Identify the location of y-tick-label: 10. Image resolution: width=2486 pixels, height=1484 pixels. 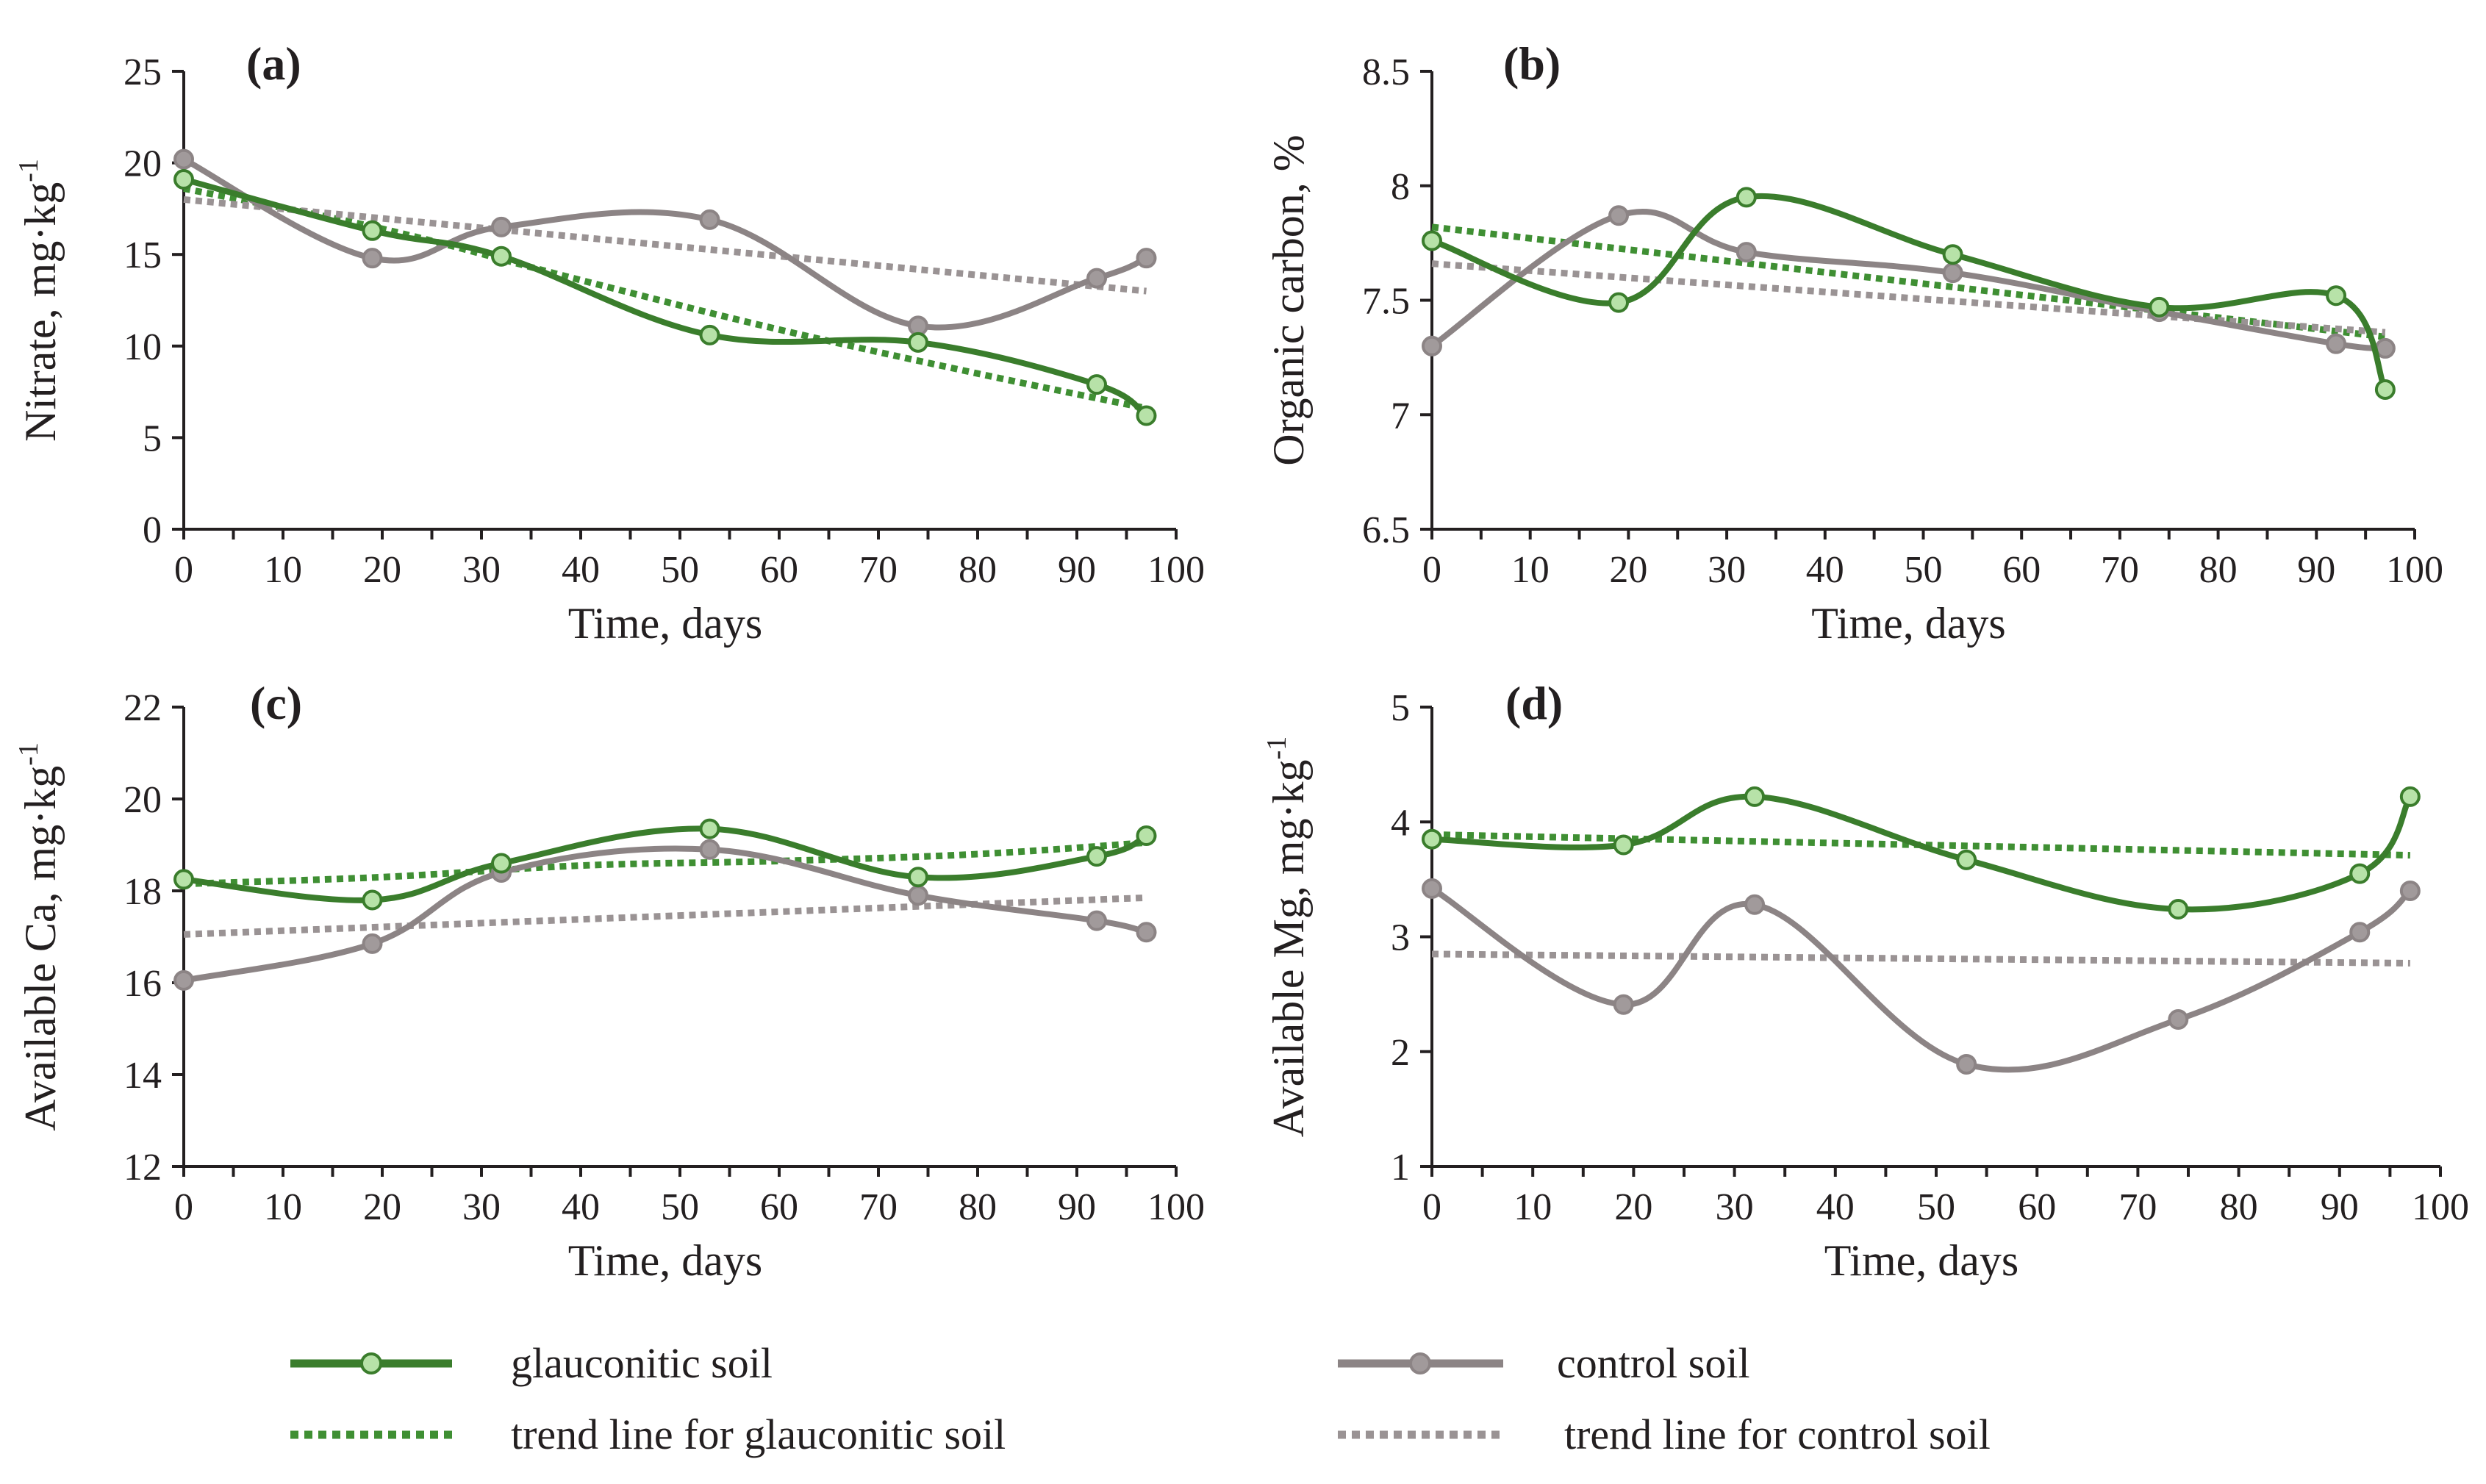
(142, 347).